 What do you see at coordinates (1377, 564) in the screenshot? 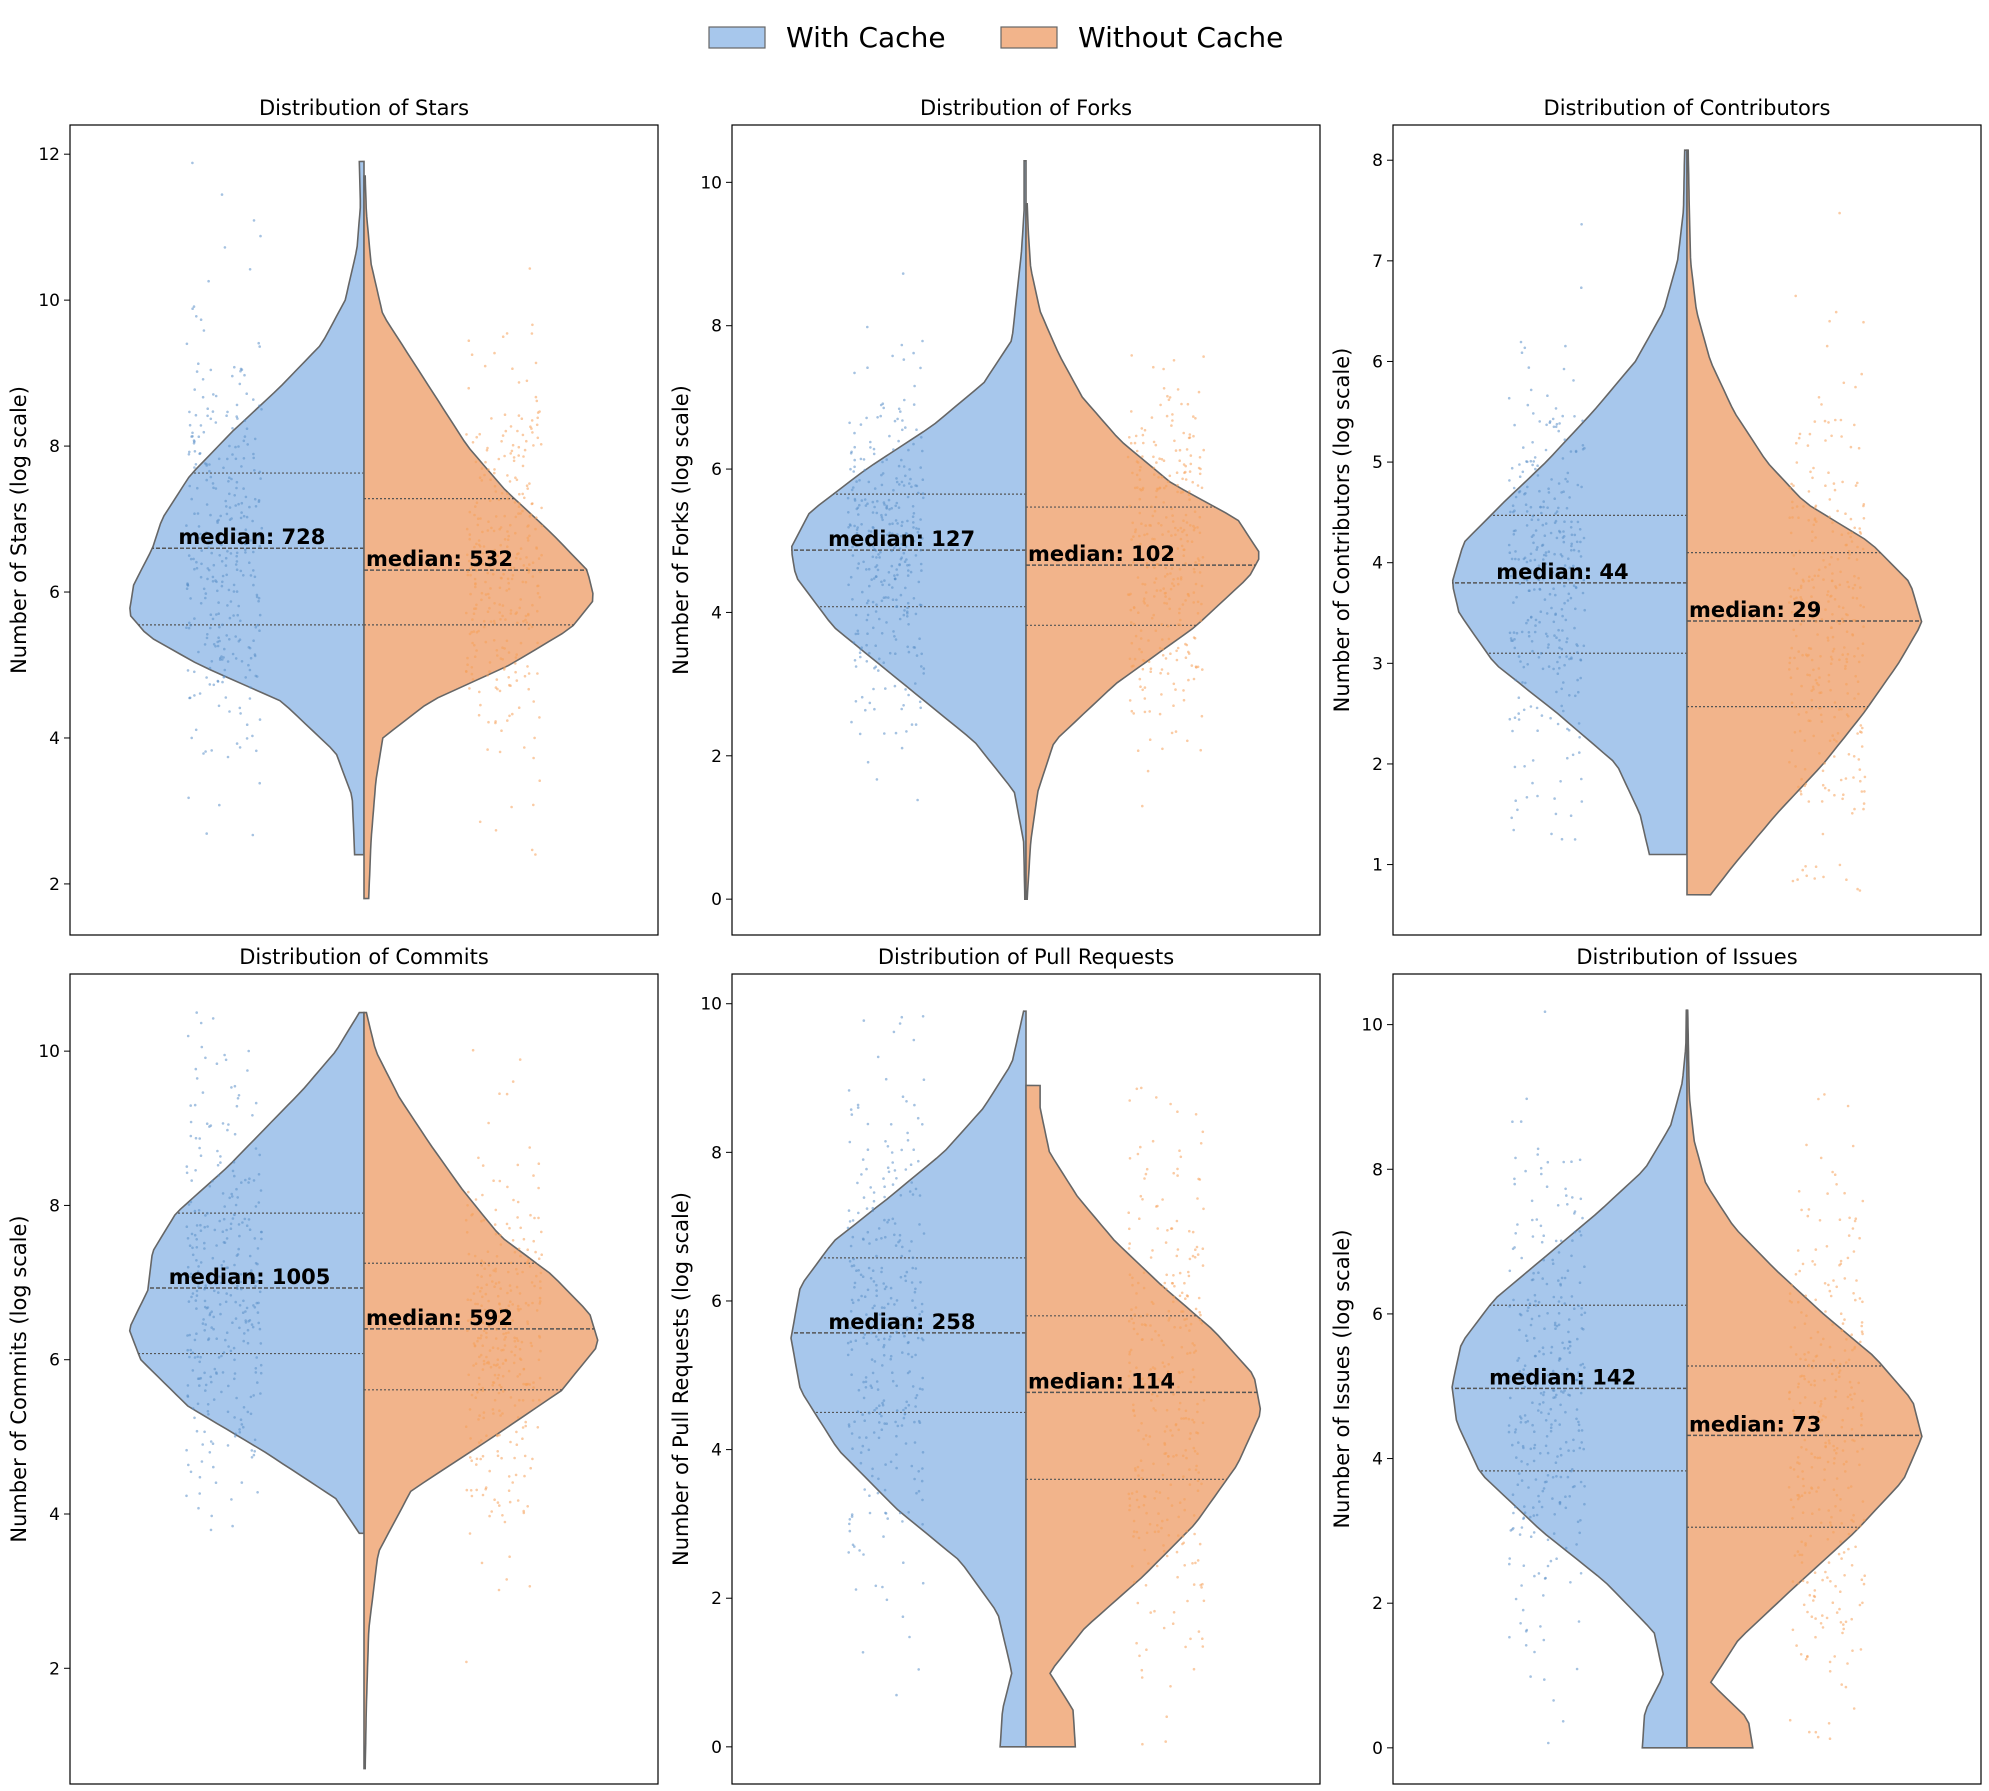
I see `y-tick-label: 4` at bounding box center [1377, 564].